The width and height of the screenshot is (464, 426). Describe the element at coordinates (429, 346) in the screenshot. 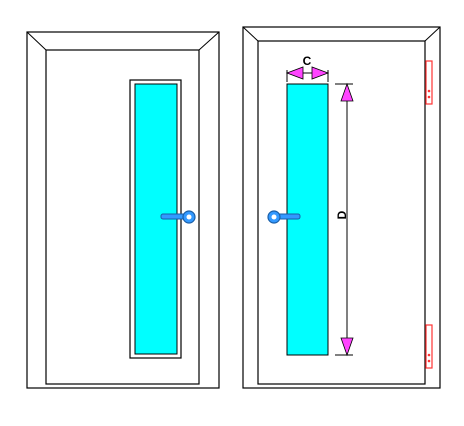

I see `hinge-bottom` at that location.